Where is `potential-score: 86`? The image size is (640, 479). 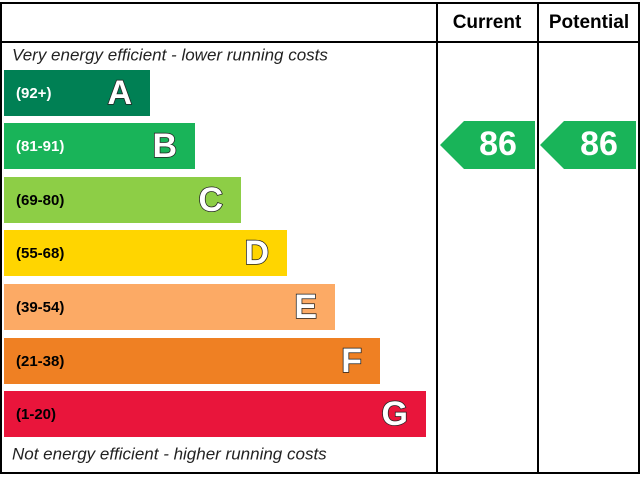 potential-score: 86 is located at coordinates (599, 144).